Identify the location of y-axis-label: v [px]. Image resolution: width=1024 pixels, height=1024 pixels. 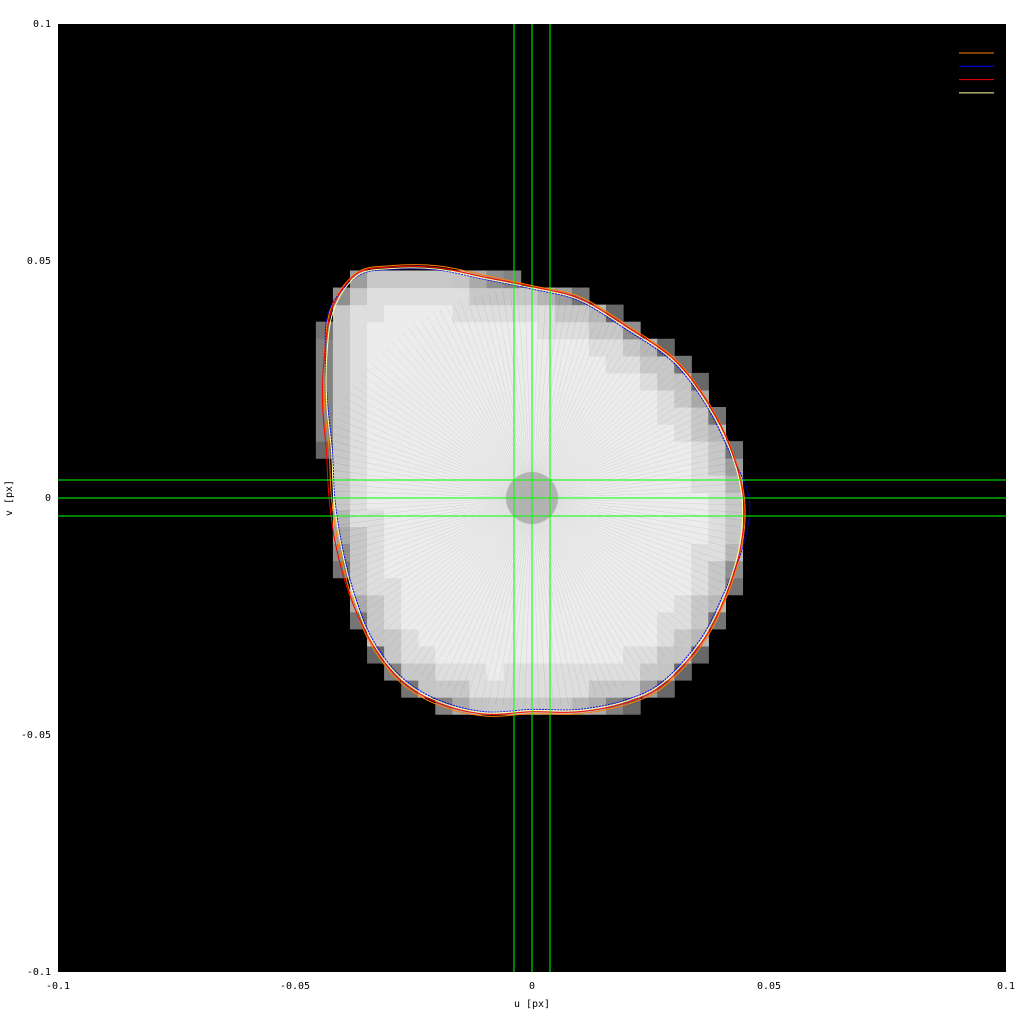
(9, 498).